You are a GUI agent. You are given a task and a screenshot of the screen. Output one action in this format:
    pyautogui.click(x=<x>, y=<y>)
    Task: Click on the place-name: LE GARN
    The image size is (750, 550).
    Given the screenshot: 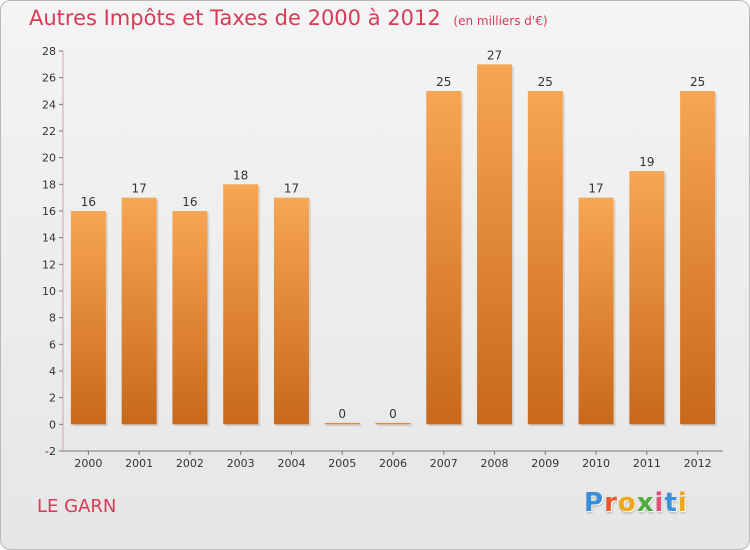 What is the action you would take?
    pyautogui.click(x=77, y=506)
    